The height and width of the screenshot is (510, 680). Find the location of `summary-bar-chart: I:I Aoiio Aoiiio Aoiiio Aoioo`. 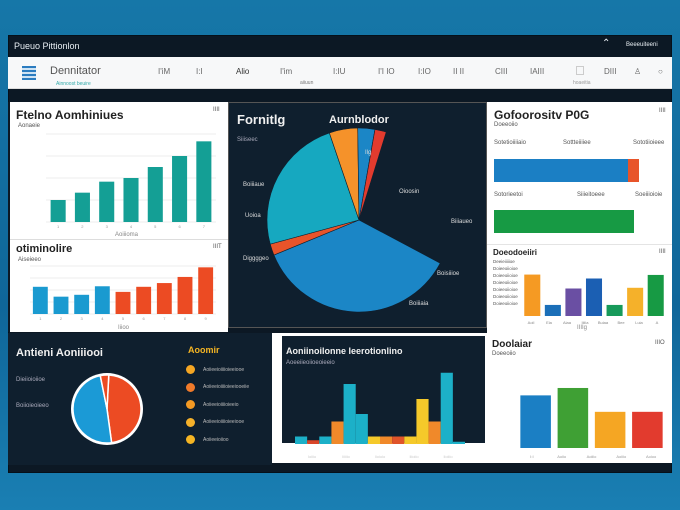

summary-bar-chart: I:I Aoiio Aoiiio Aoiiio Aoioo is located at coordinates (591, 423).